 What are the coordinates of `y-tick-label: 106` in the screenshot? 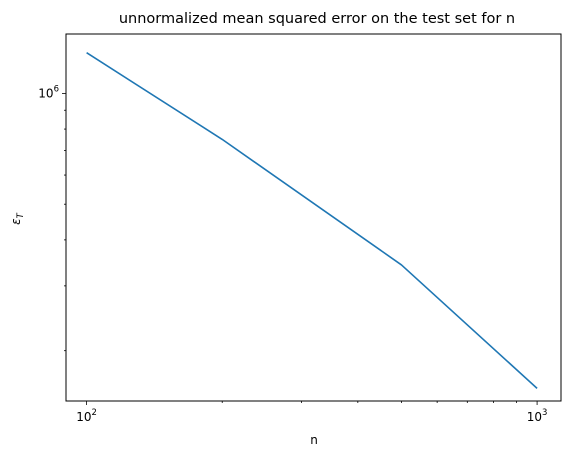 It's located at (48, 92).